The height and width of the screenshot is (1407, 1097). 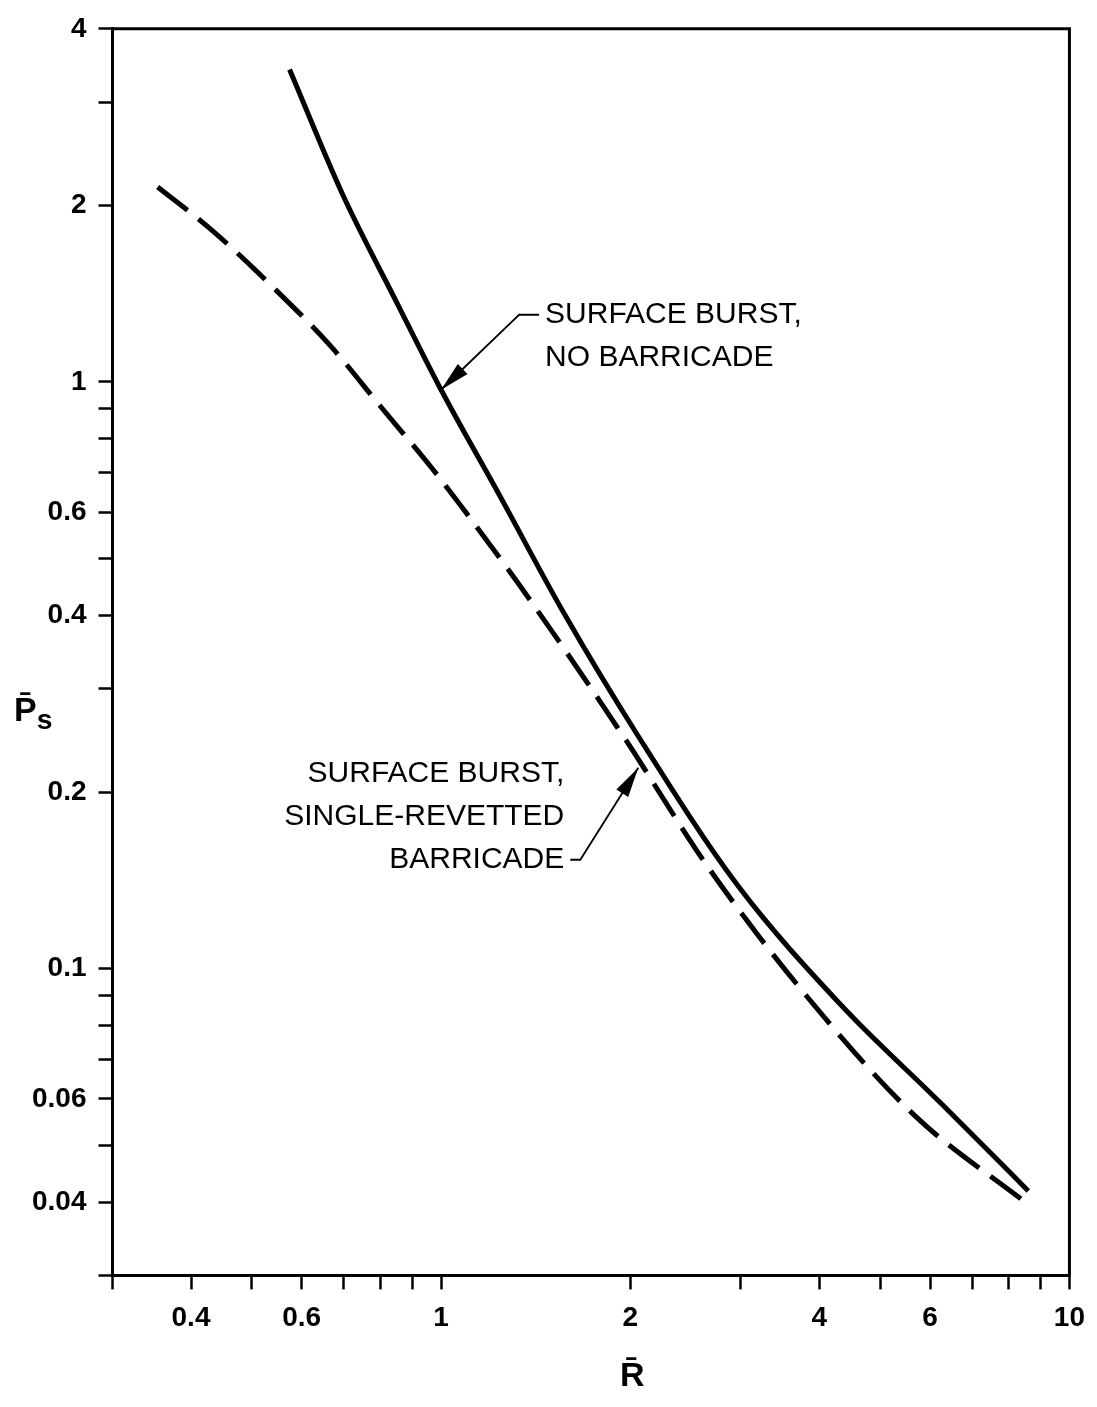 I want to click on y-tick-label: 1, so click(x=78, y=380).